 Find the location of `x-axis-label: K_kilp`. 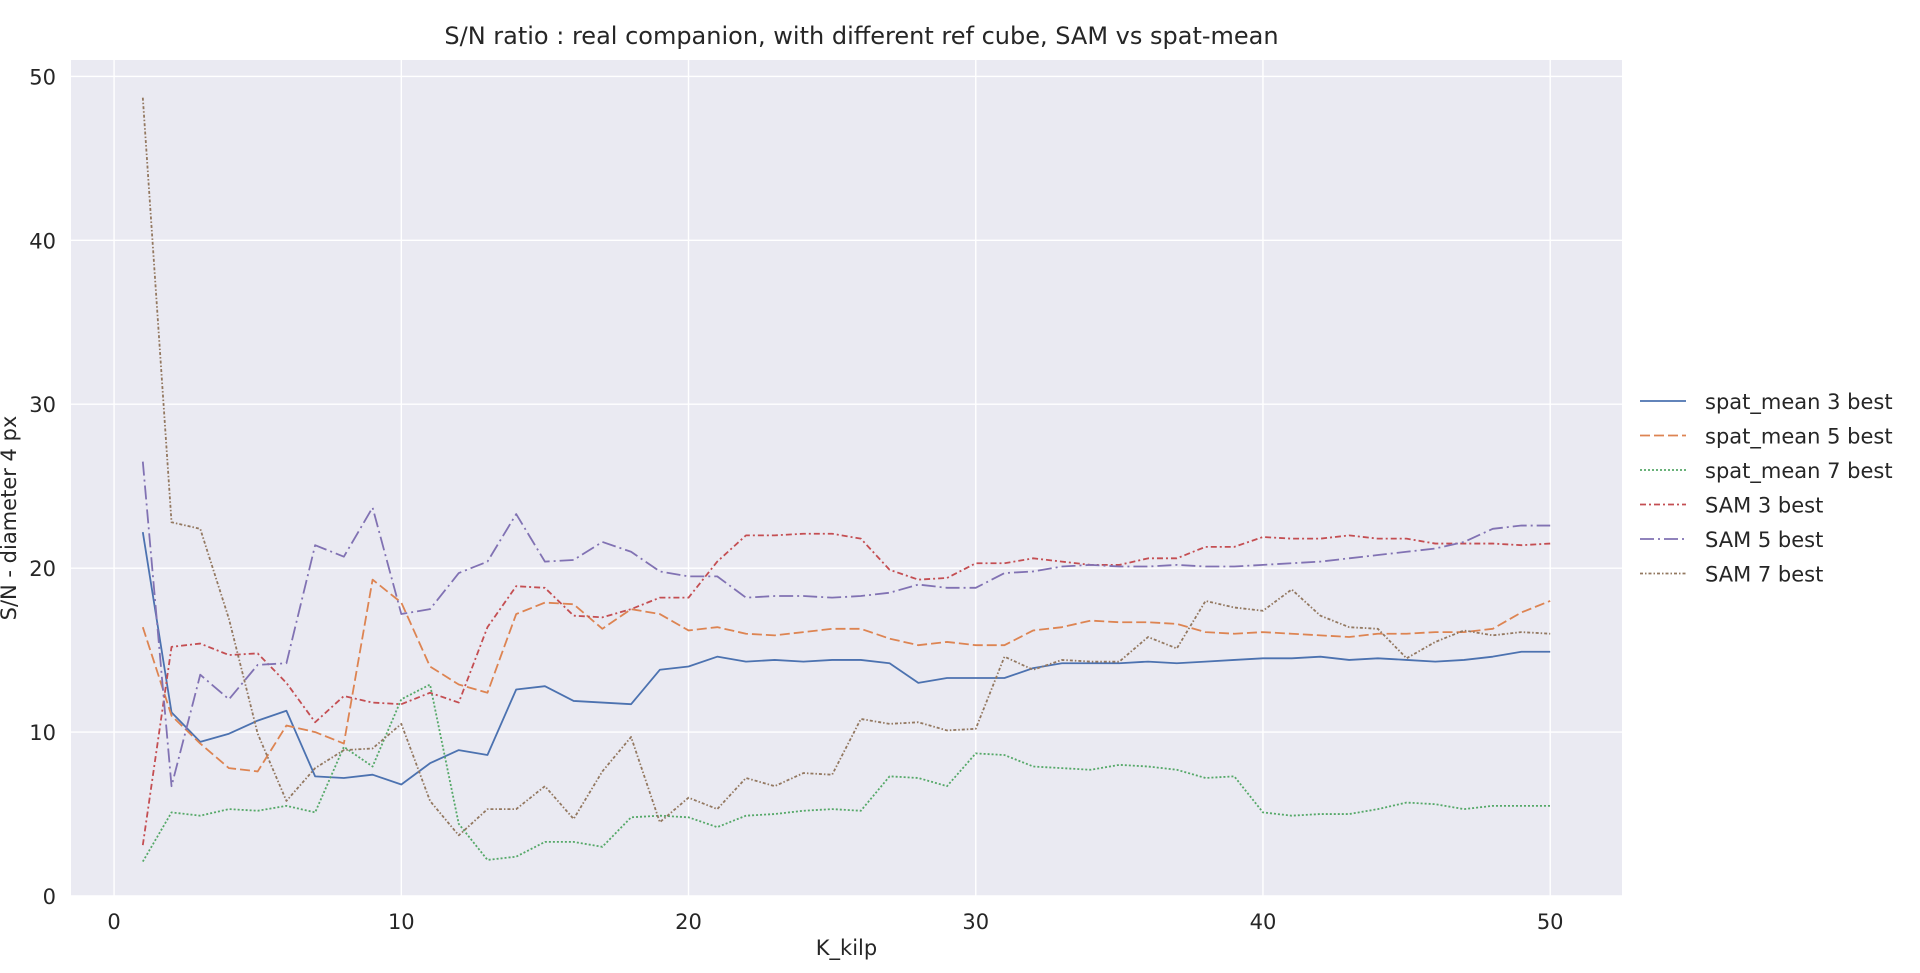

x-axis-label: K_kilp is located at coordinates (846, 948).